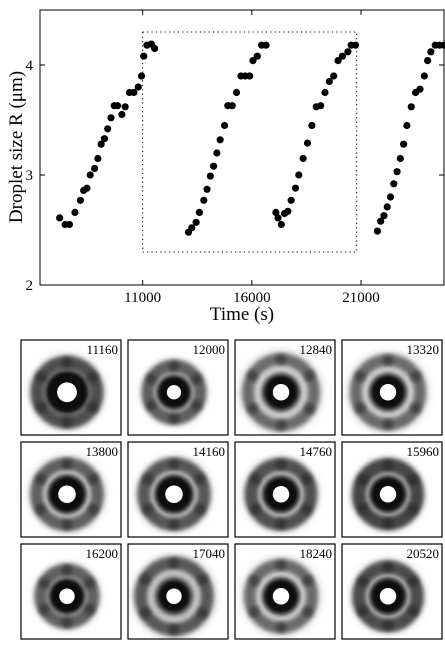  I want to click on panel-time-label: 17040, so click(209, 553).